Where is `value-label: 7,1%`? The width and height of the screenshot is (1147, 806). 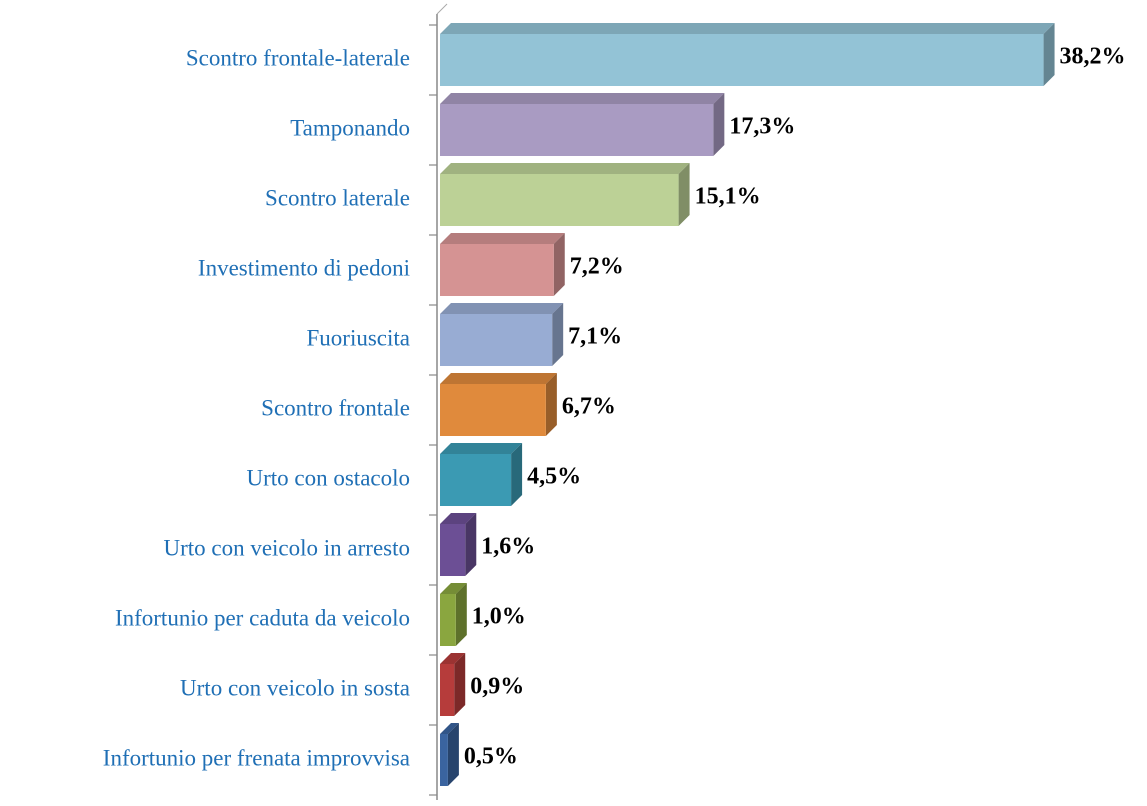 value-label: 7,1% is located at coordinates (595, 337).